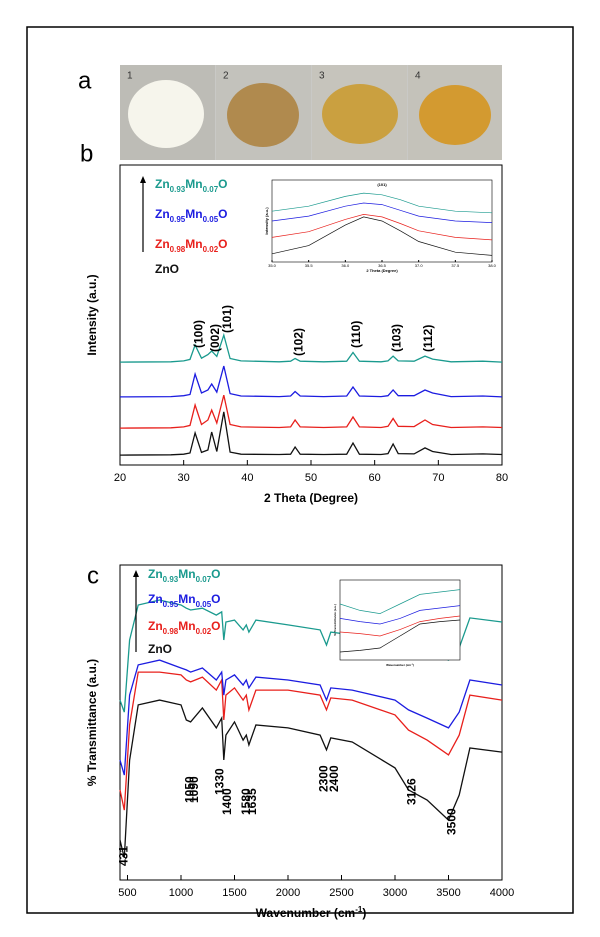 The height and width of the screenshot is (937, 600). Describe the element at coordinates (226, 76) in the screenshot. I see `photo-label: 2` at that location.